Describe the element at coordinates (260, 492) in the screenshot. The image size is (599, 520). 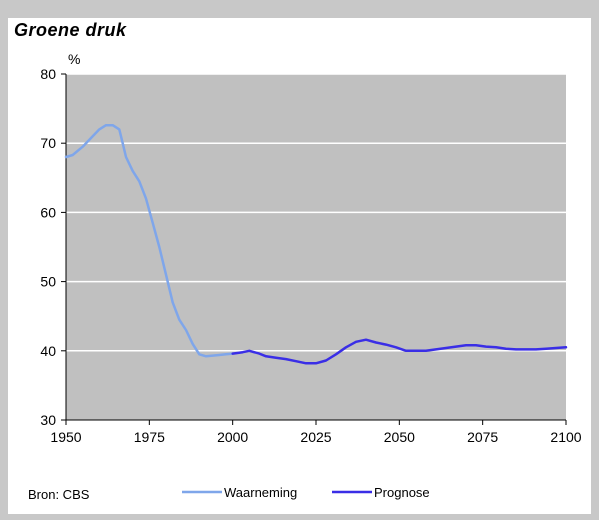
I see `legend-label-waarneming: Waarneming` at that location.